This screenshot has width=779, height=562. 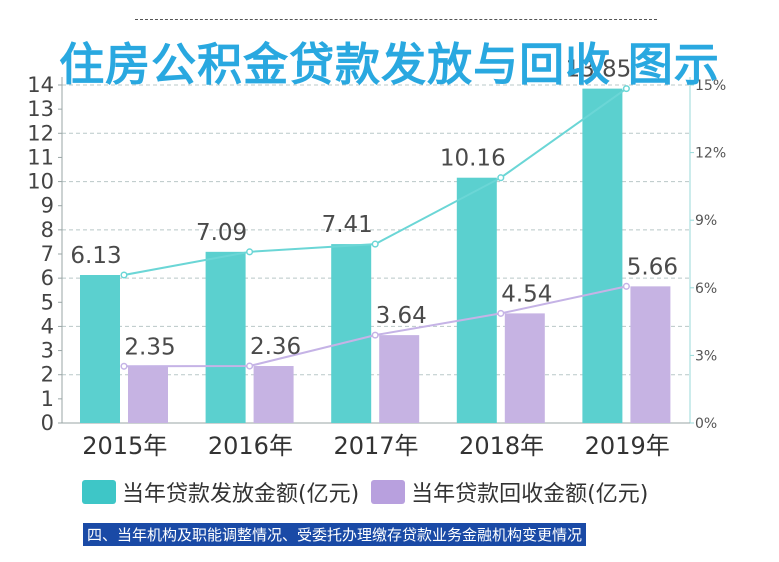 I want to click on y-tick-label: 0, so click(x=47, y=423).